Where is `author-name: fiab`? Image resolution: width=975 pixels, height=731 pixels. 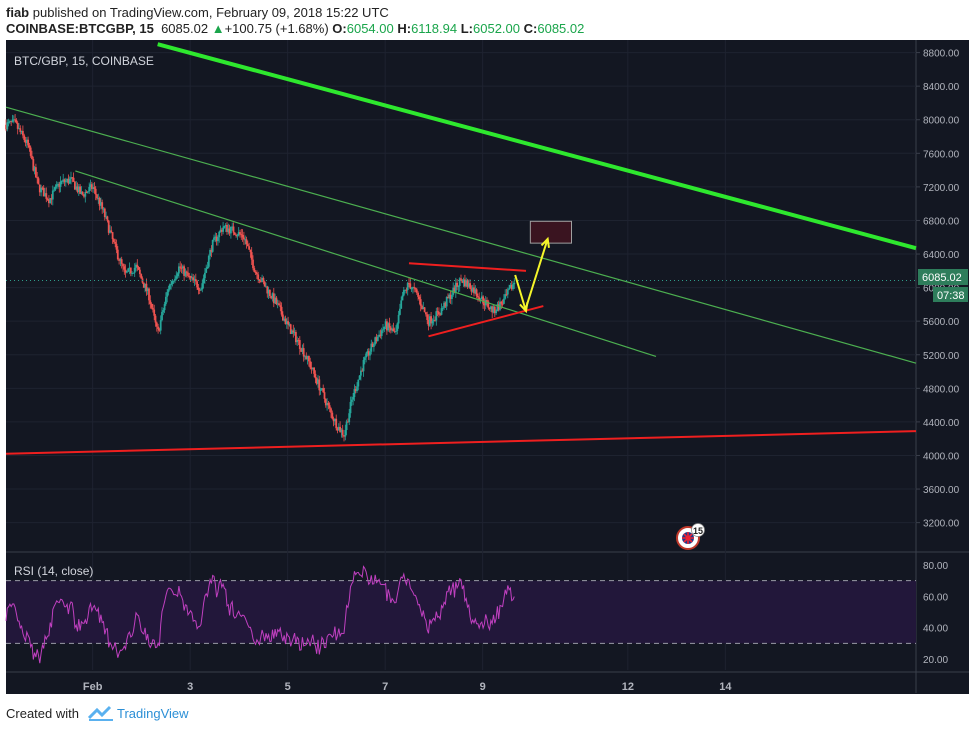 author-name: fiab is located at coordinates (18, 12).